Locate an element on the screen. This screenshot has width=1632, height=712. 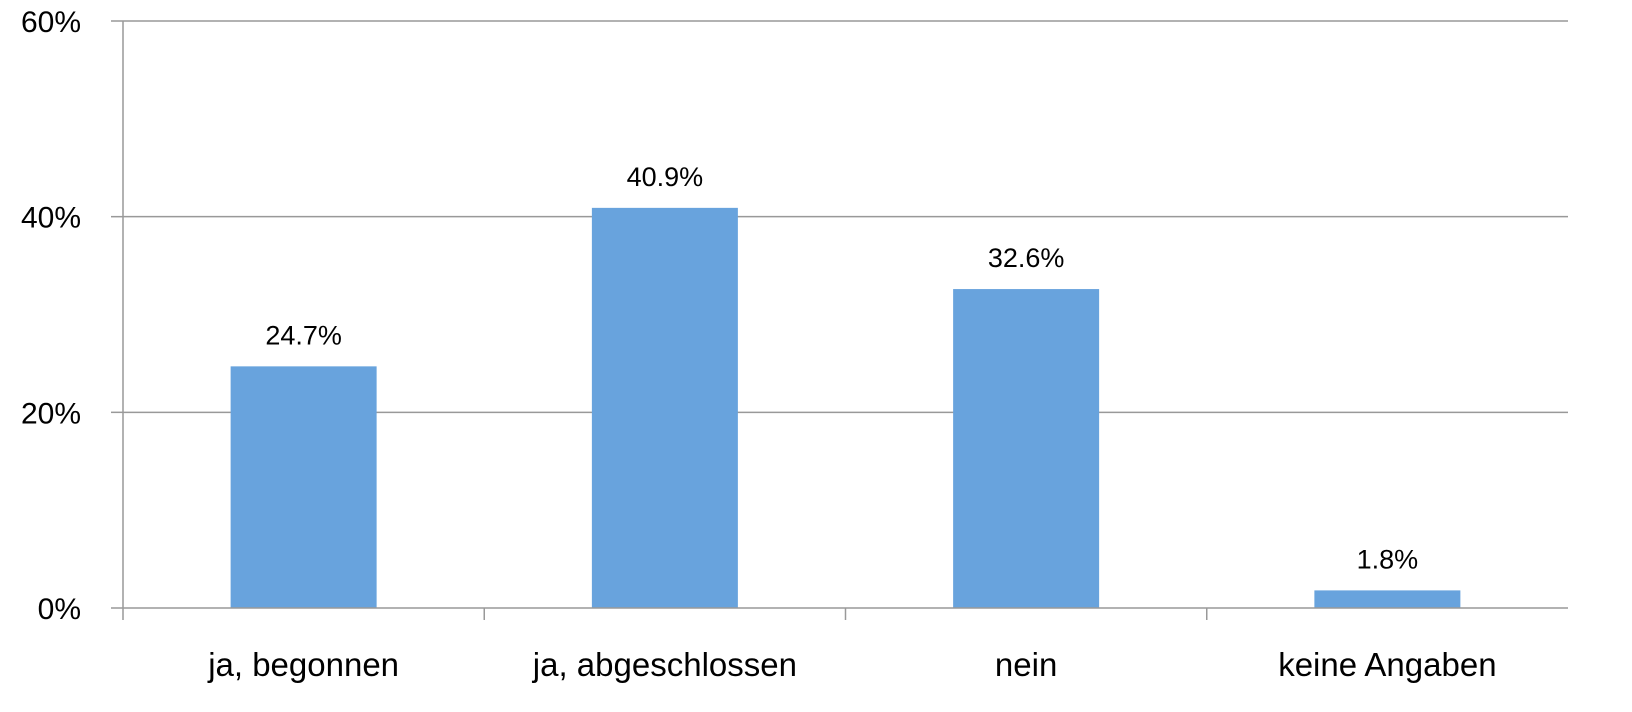
data-label-3: 1.8% is located at coordinates (1388, 559).